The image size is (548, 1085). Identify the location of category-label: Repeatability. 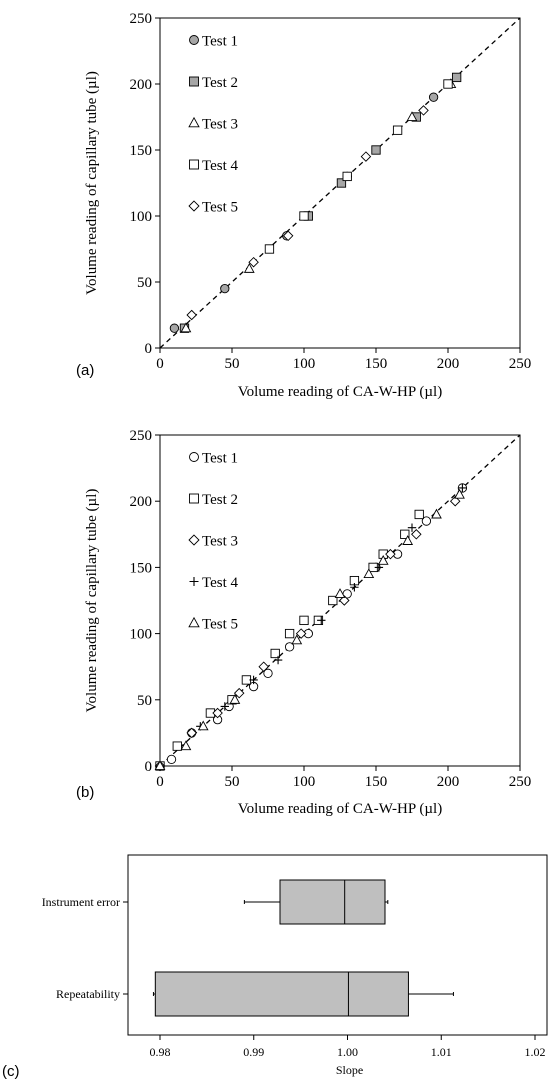
(88, 994).